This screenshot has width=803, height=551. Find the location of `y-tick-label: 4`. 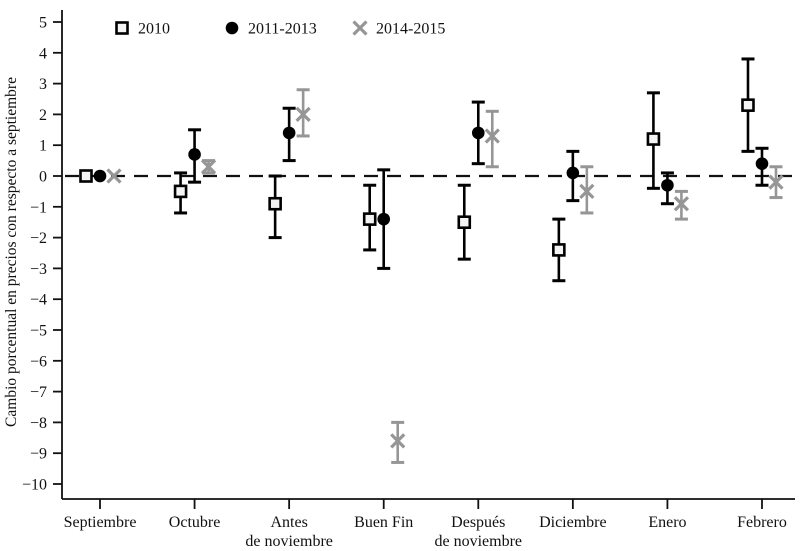

y-tick-label: 4 is located at coordinates (43, 53).